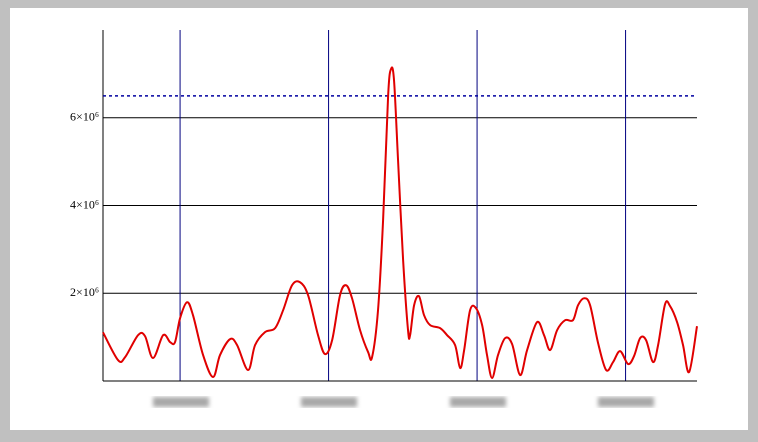  I want to click on y-tick-label: 6×10⁶, so click(84, 117).